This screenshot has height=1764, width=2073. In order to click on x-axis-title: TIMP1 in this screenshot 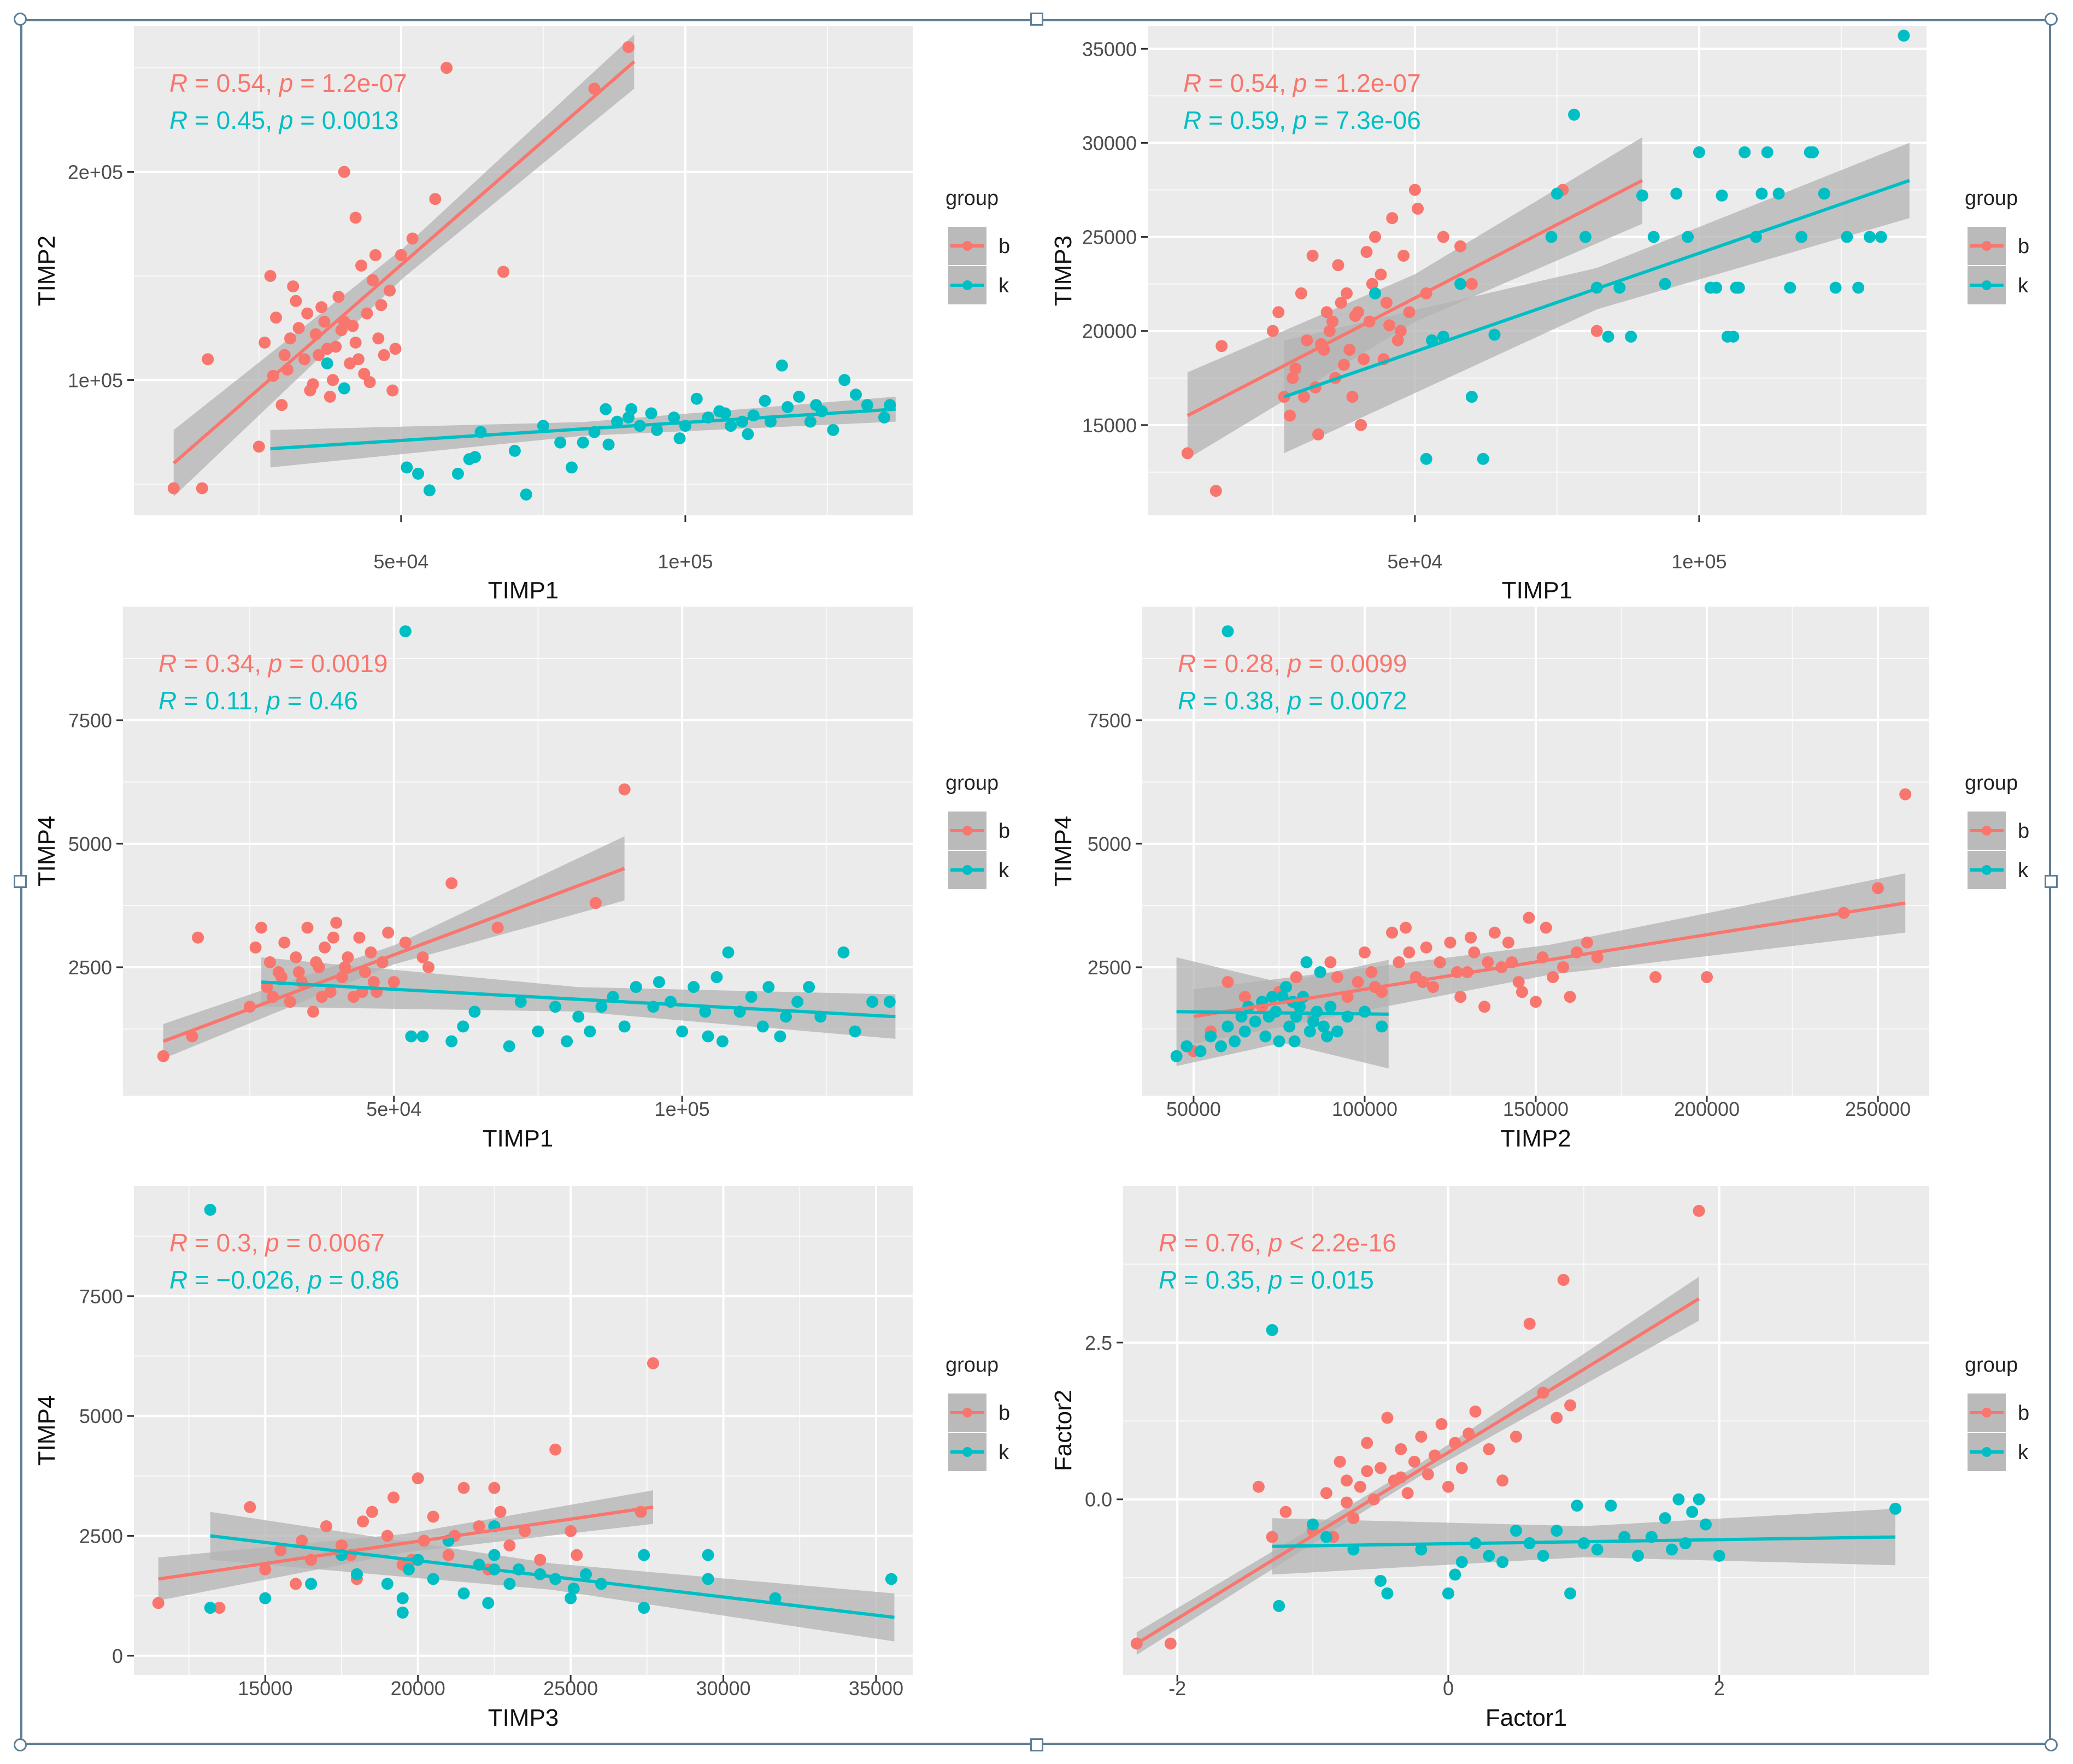, I will do `click(523, 590)`.